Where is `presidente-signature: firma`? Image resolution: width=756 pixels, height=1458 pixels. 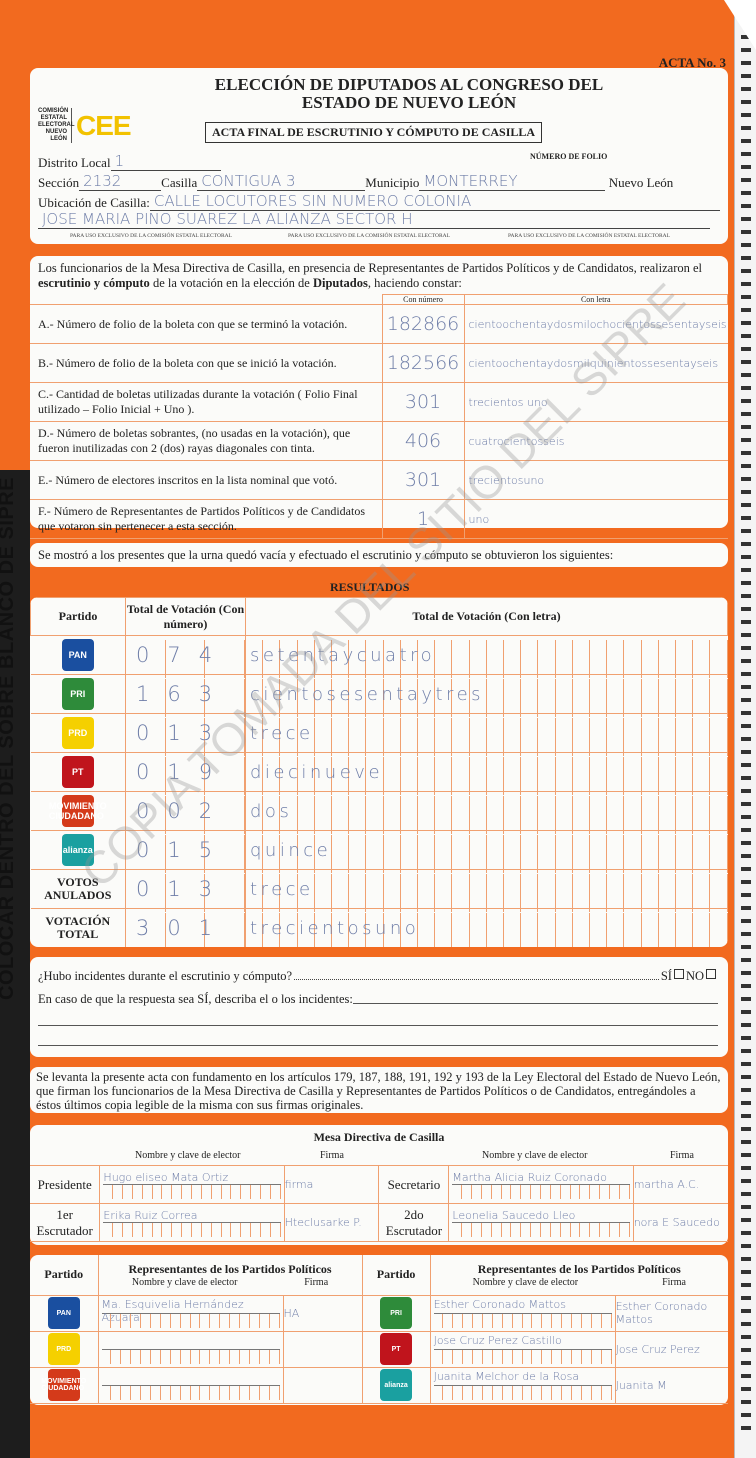
presidente-signature: firma is located at coordinates (331, 1184).